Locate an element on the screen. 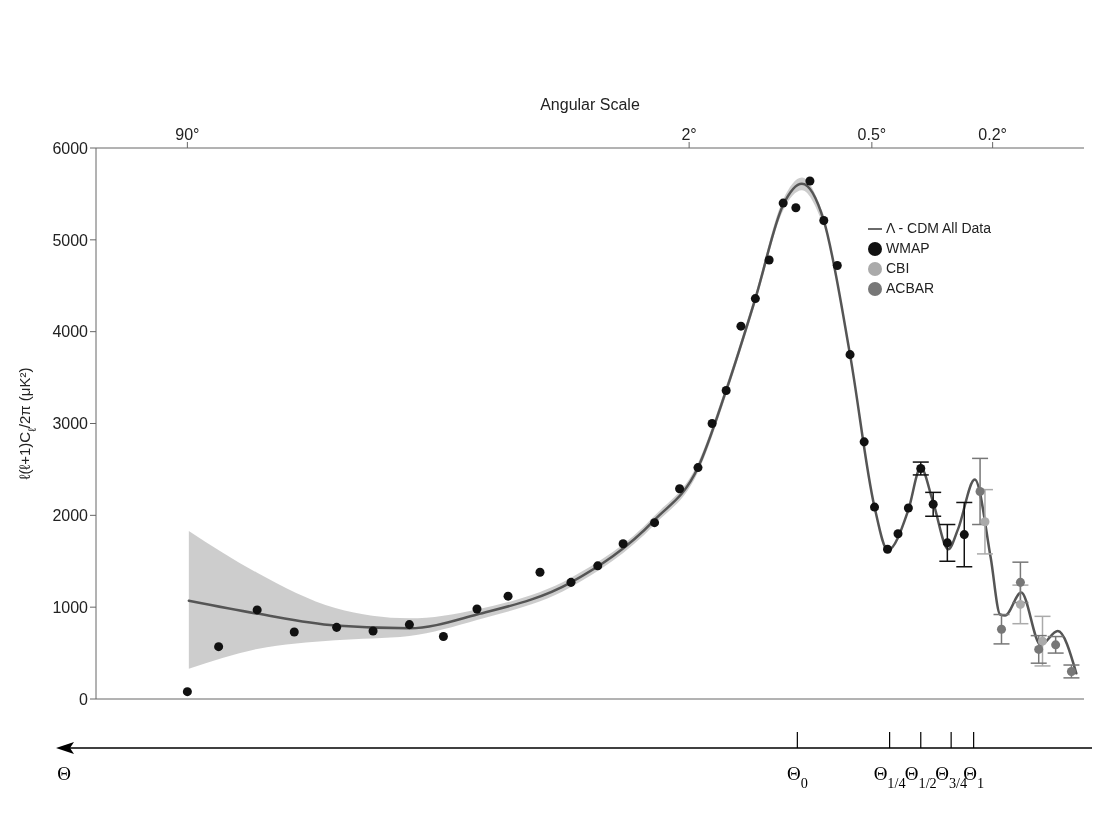 The height and width of the screenshot is (816, 1104). annotation: Θ$_{0}$ is located at coordinates (797, 777).